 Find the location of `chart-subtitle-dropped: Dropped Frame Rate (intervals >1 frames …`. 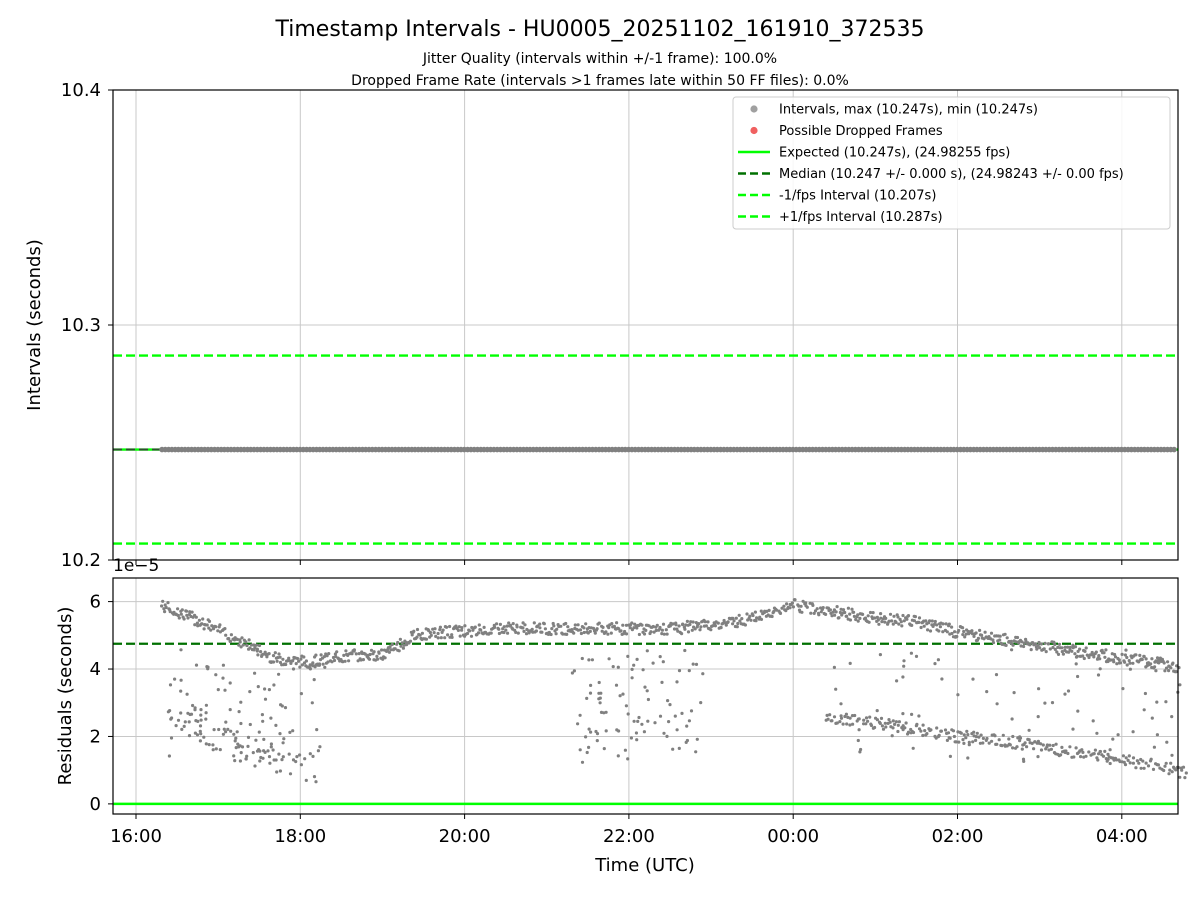

chart-subtitle-dropped: Dropped Frame Rate (intervals >1 frames … is located at coordinates (600, 81).